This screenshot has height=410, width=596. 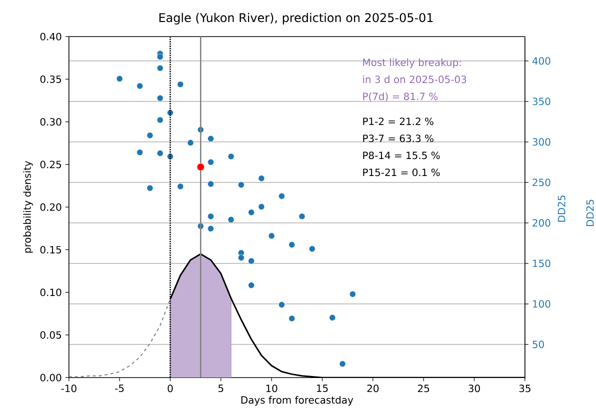 What do you see at coordinates (590, 213) in the screenshot?
I see `text: DD25` at bounding box center [590, 213].